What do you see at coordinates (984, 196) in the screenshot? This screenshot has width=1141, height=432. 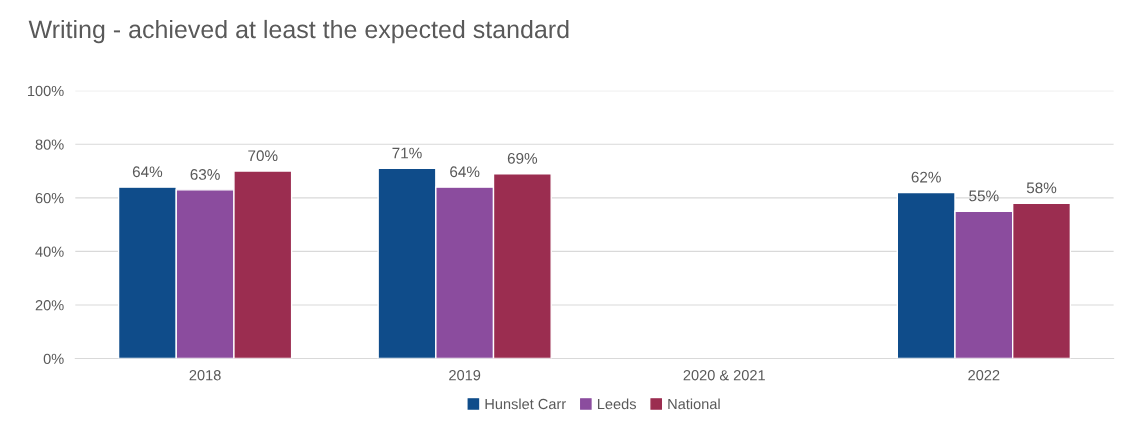 I see `data-label: 55%` at bounding box center [984, 196].